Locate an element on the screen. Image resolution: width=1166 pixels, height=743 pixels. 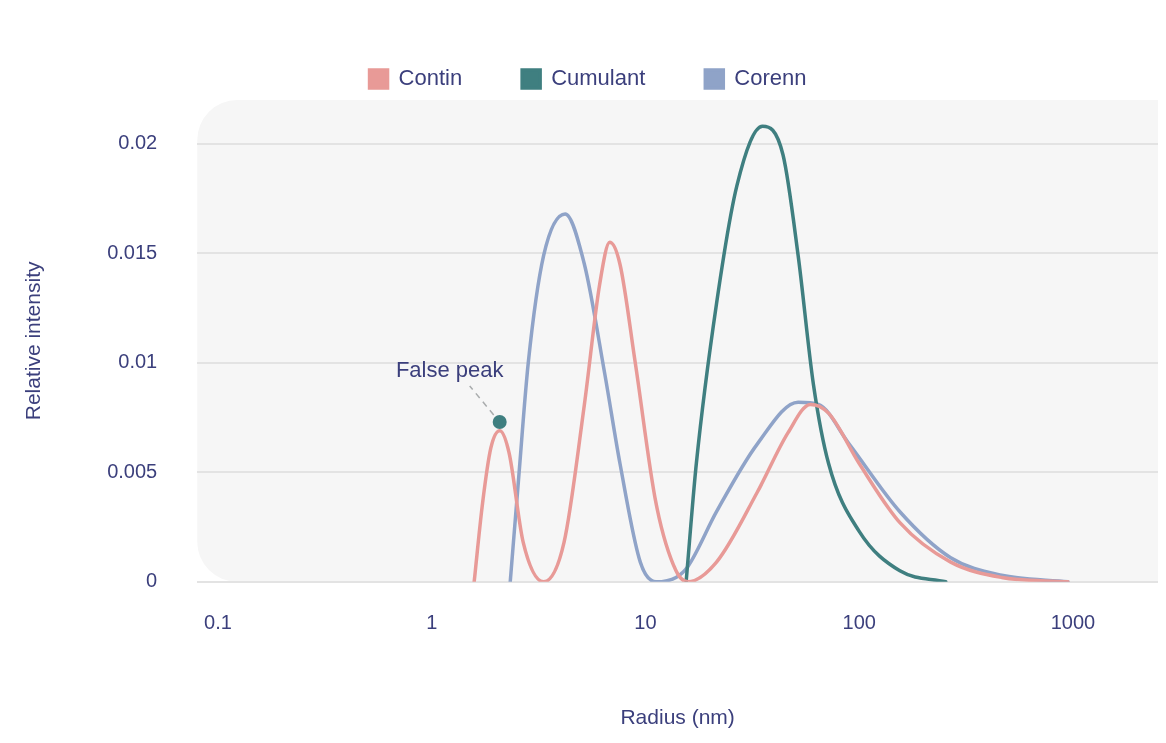
x-tick-label: 1 is located at coordinates (432, 622).